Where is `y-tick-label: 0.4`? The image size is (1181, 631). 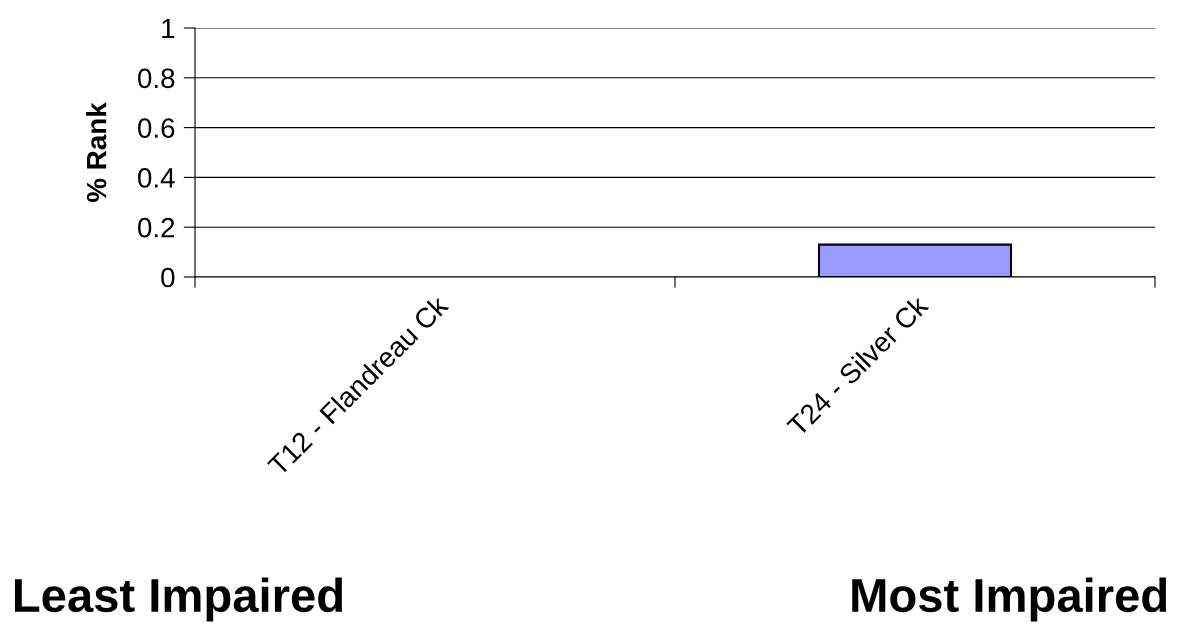 y-tick-label: 0.4 is located at coordinates (156, 178).